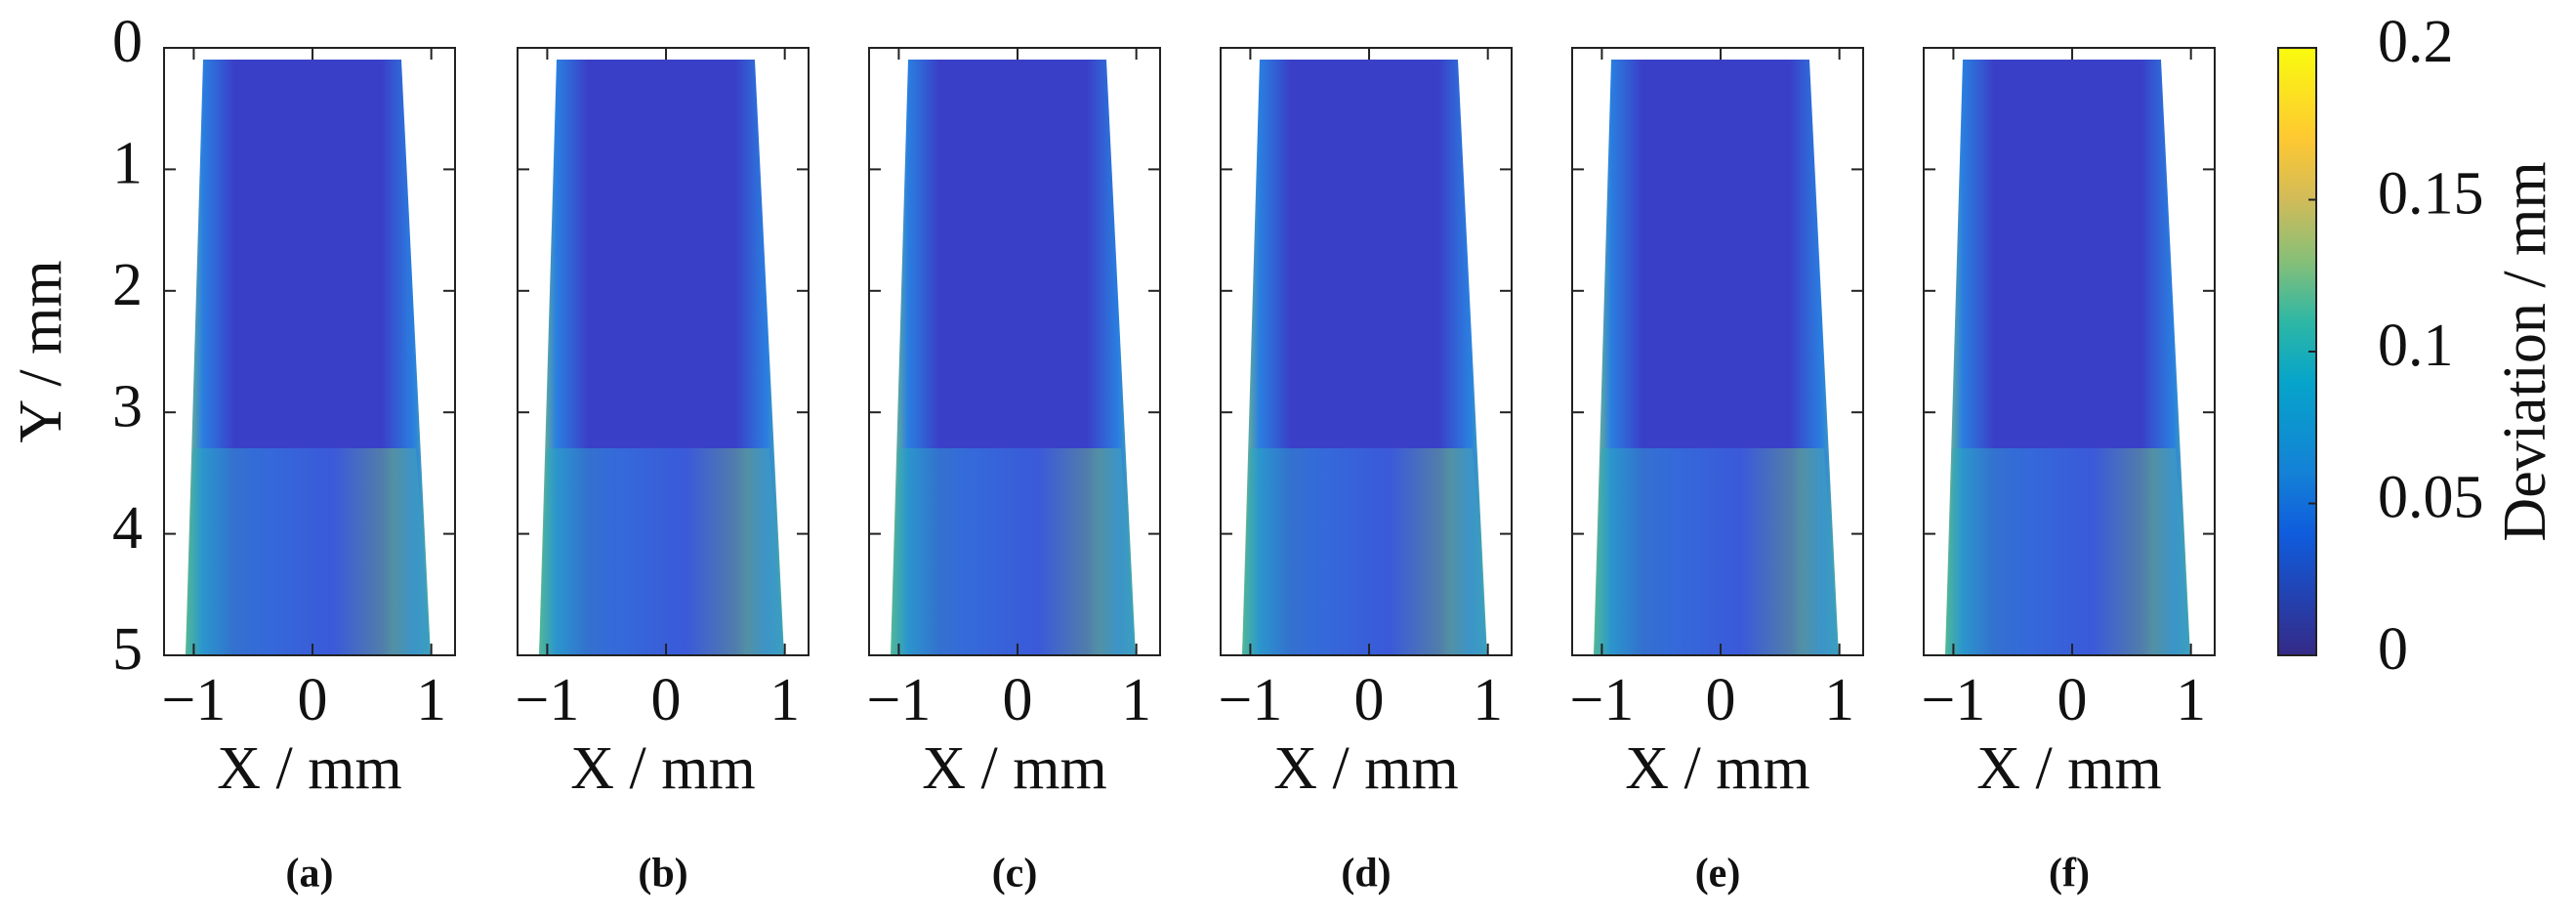 The image size is (2576, 919). Describe the element at coordinates (128, 649) in the screenshot. I see `y-tick-label: 5` at that location.